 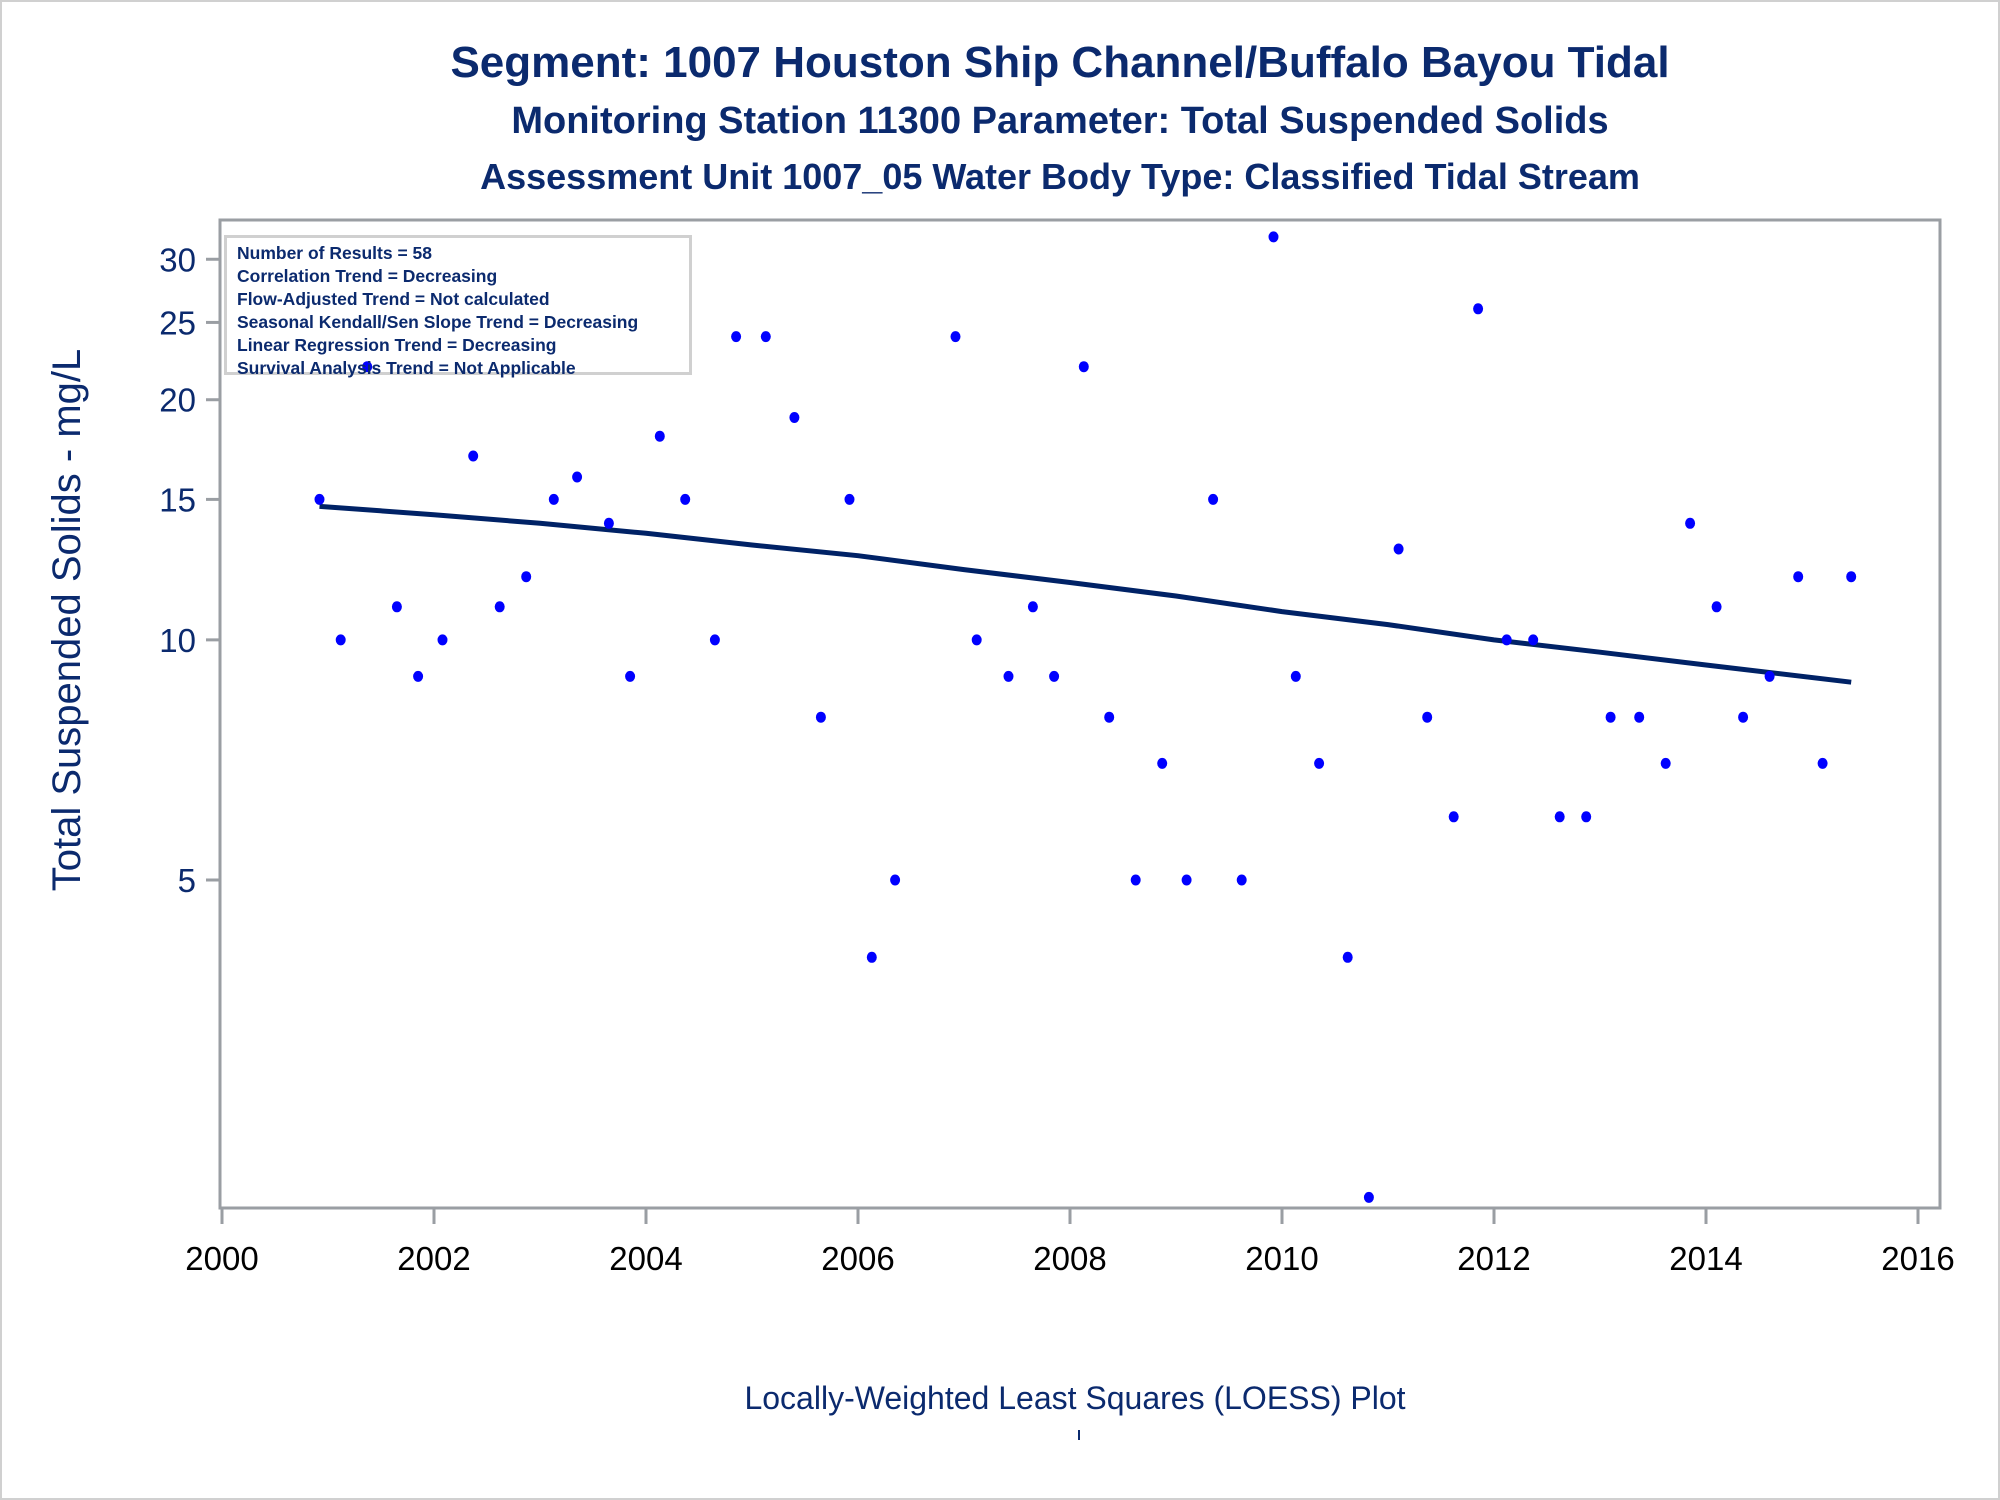 I want to click on stat-linear-regression-trend: Linear Regression Trend = Decreasing, so click(x=397, y=345).